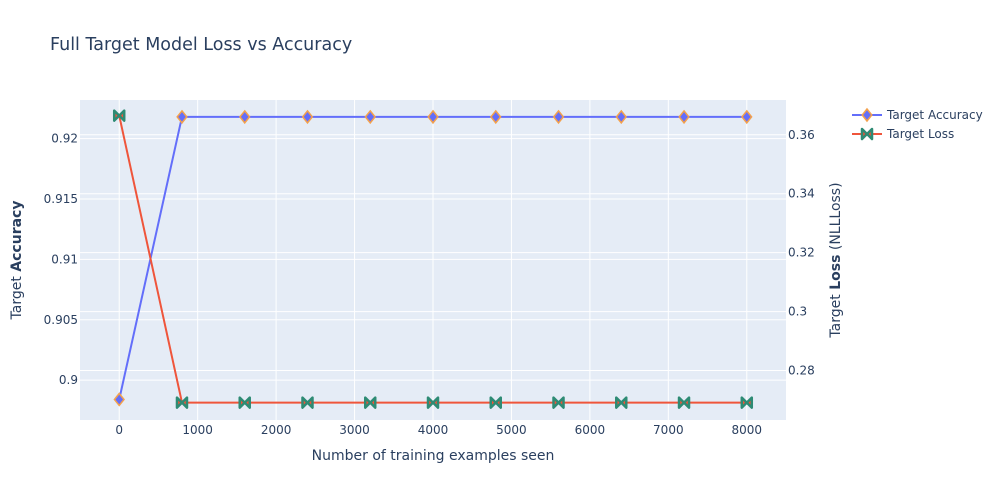  I want to click on legend-item: Target Loss, so click(903, 134).